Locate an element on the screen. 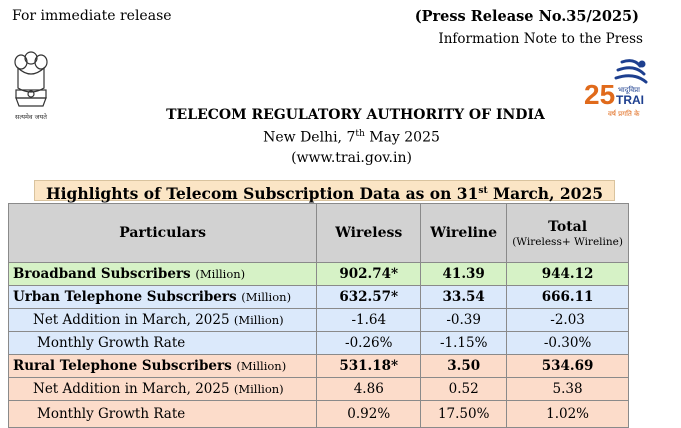 The image size is (681, 428). header-wireline: Wireline is located at coordinates (464, 233).